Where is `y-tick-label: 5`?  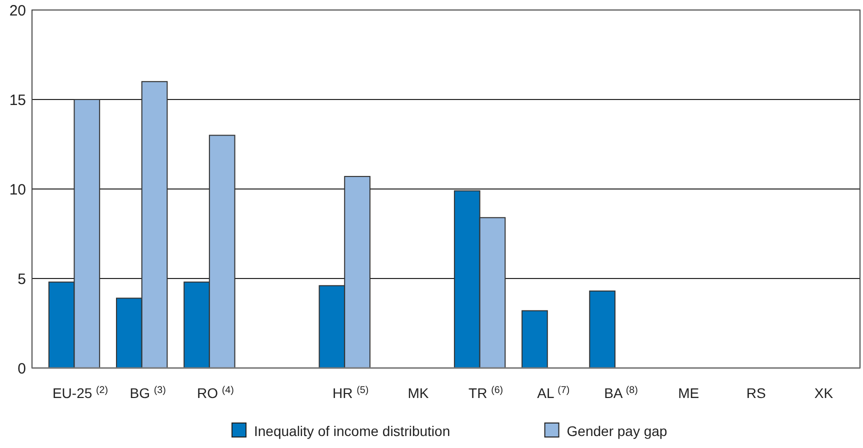 y-tick-label: 5 is located at coordinates (22, 279).